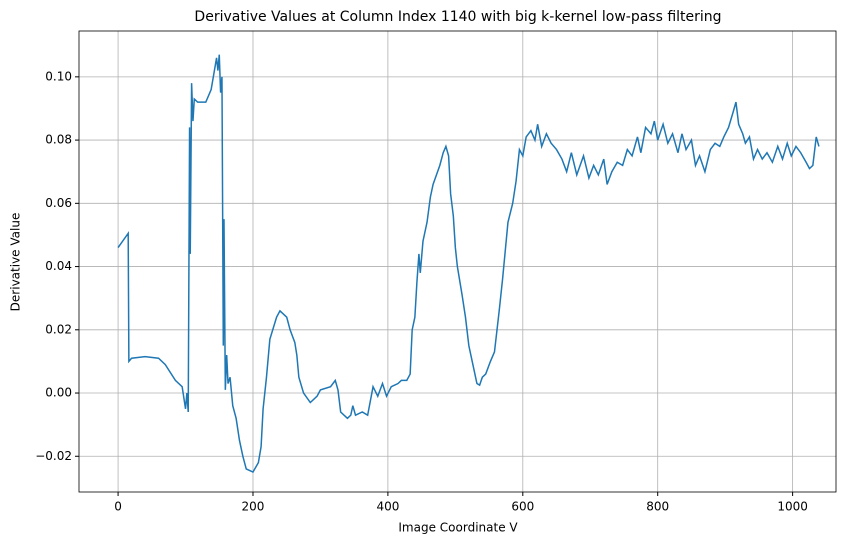  Describe the element at coordinates (253, 507) in the screenshot. I see `x-tick-label: 200` at that location.